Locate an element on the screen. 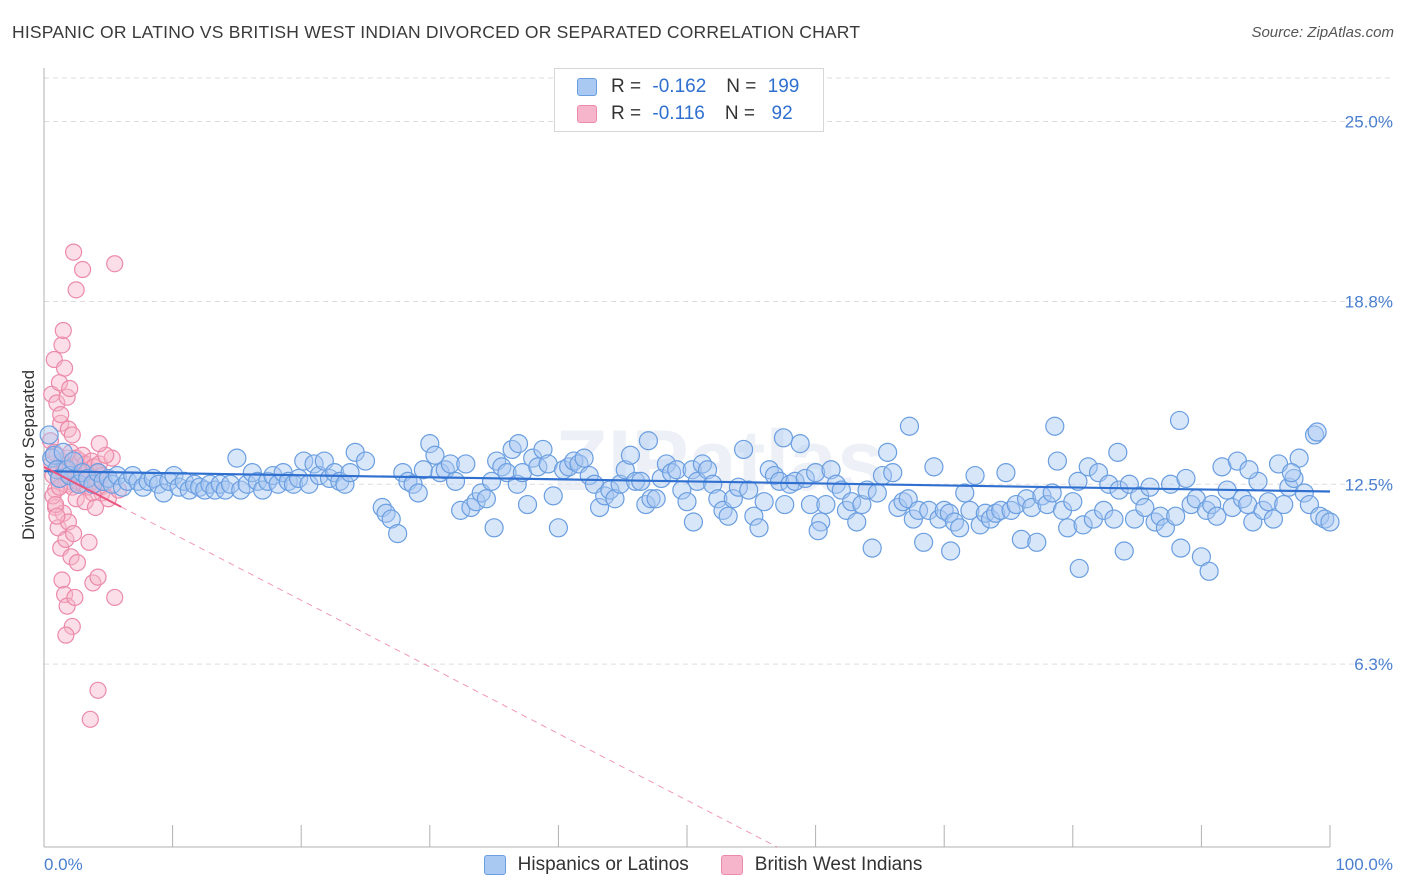 The width and height of the screenshot is (1406, 892). y-tick-label: 18.8% is located at coordinates (1369, 301).